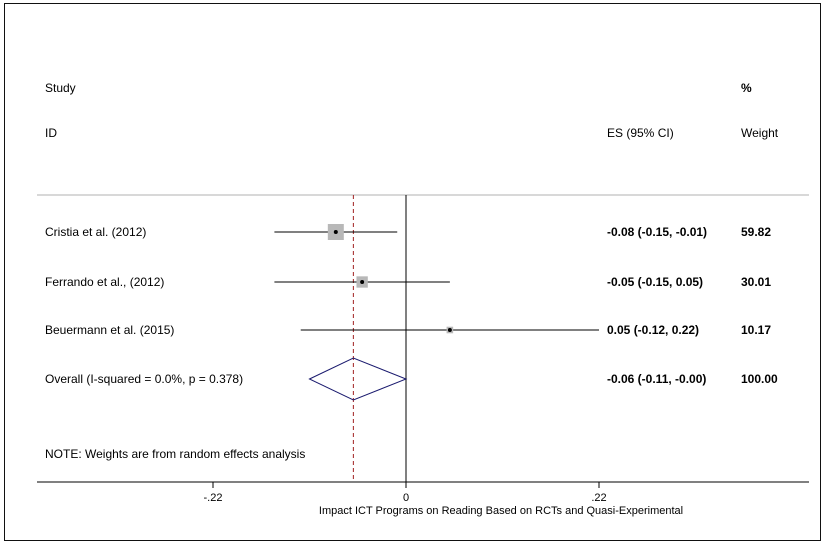 The image size is (826, 546). I want to click on es-ci-text-3: 0.05 (-0.12, 0.22), so click(653, 330).